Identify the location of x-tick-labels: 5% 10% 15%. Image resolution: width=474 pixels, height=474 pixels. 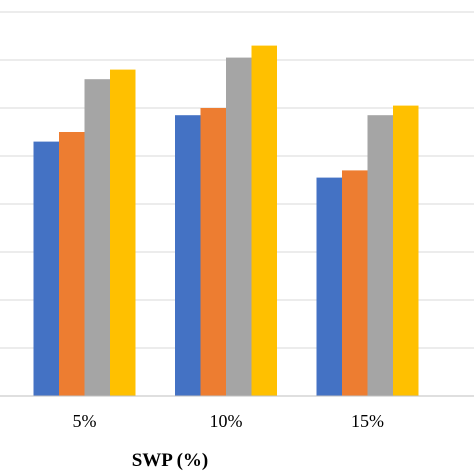
(229, 421).